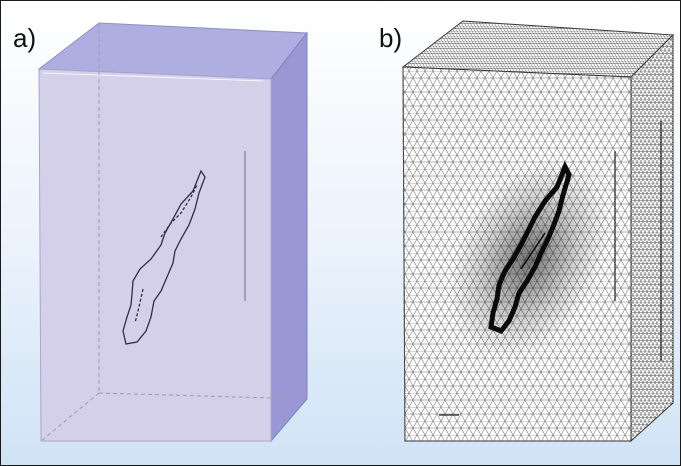 Image resolution: width=681 pixels, height=466 pixels. What do you see at coordinates (164, 257) in the screenshot?
I see `fracture-outline` at bounding box center [164, 257].